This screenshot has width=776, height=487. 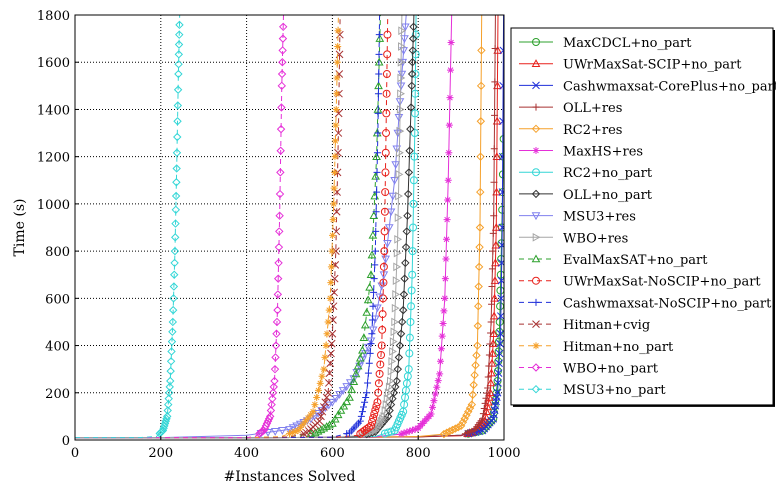 What do you see at coordinates (53, 110) in the screenshot?
I see `y-tick-label: 1400` at bounding box center [53, 110].